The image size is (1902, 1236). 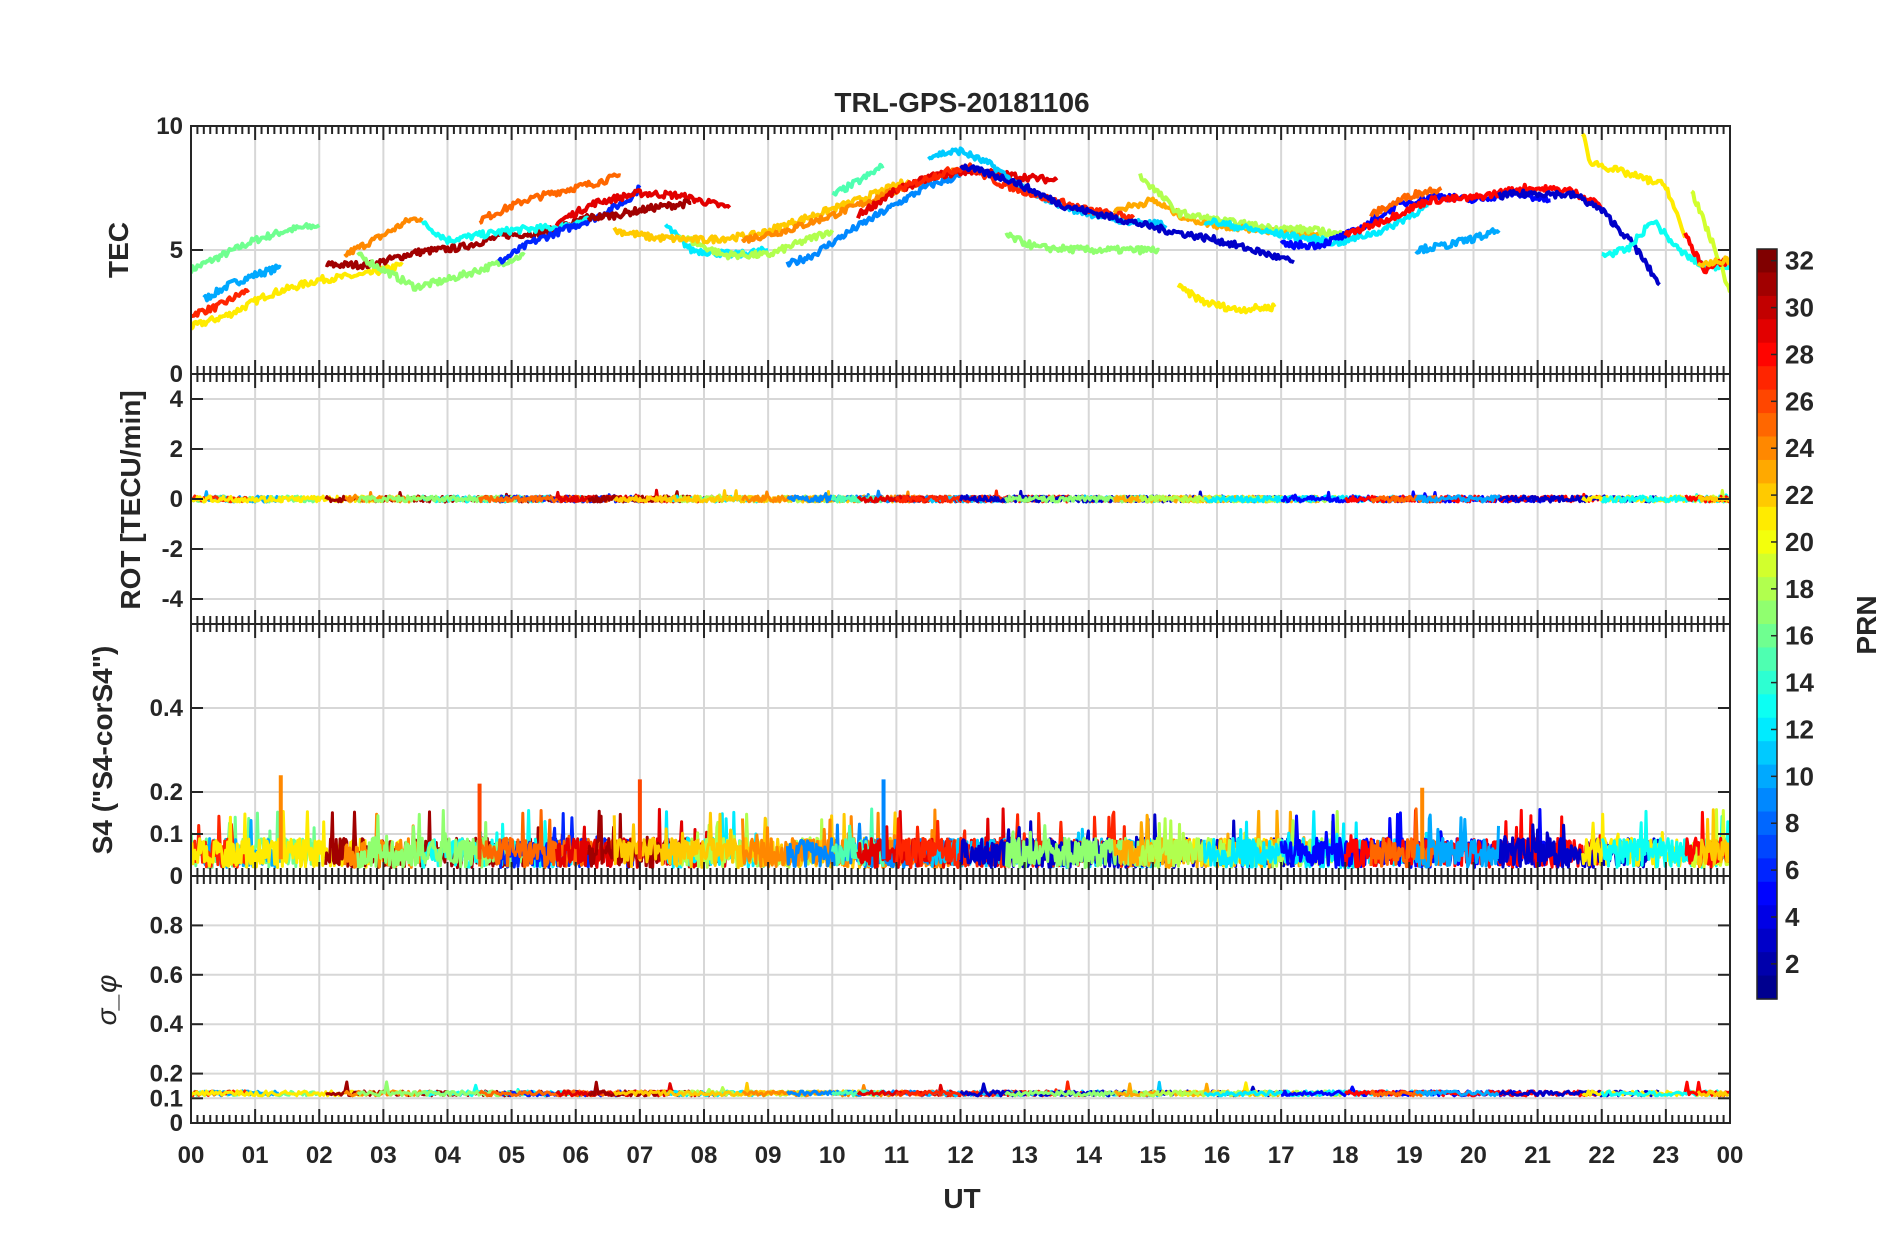 I want to click on x-tick-label: 08, so click(x=704, y=1155).